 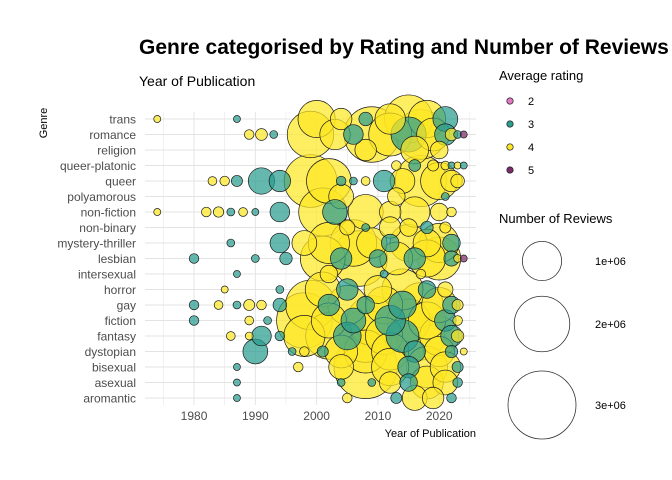 What do you see at coordinates (120, 321) in the screenshot?
I see `y-tick-label: fiction` at bounding box center [120, 321].